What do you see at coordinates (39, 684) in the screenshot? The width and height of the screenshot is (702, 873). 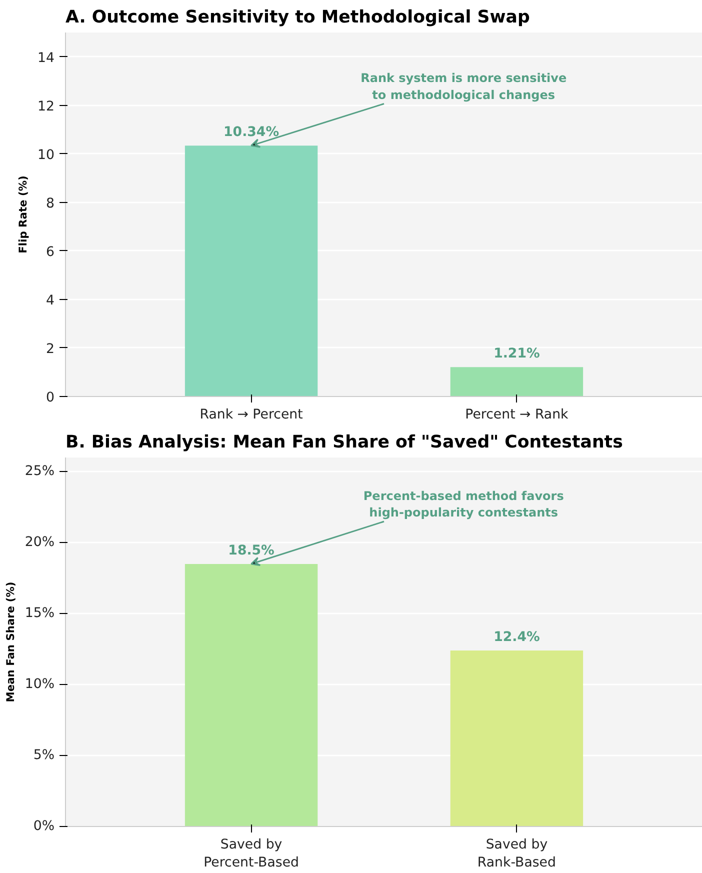 I see `y-tick-label: 10%` at bounding box center [39, 684].